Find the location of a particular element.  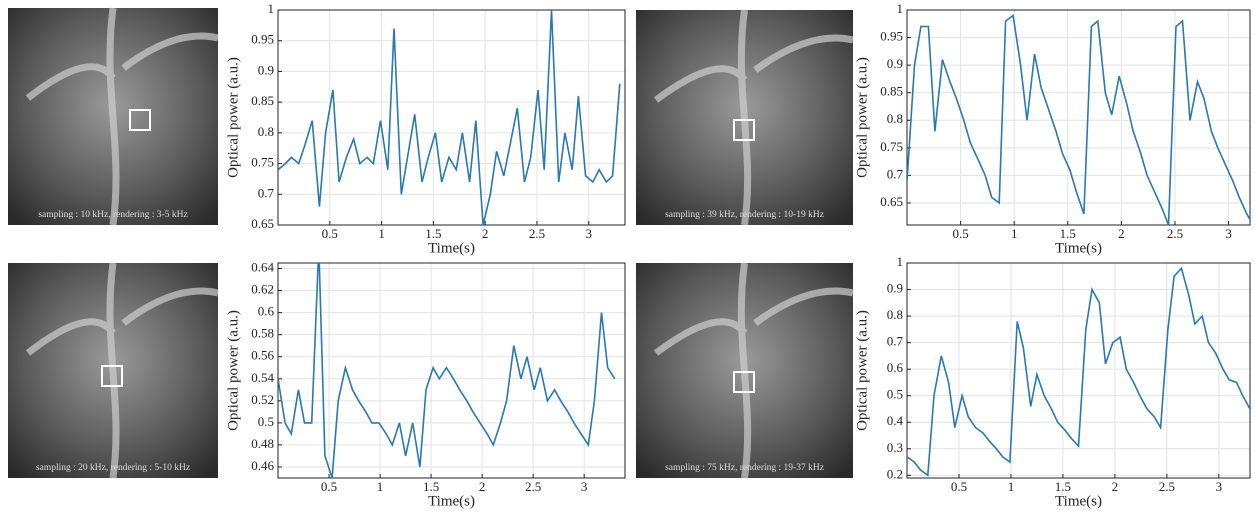

y-tick-label: 0.58 is located at coordinates (262, 333).